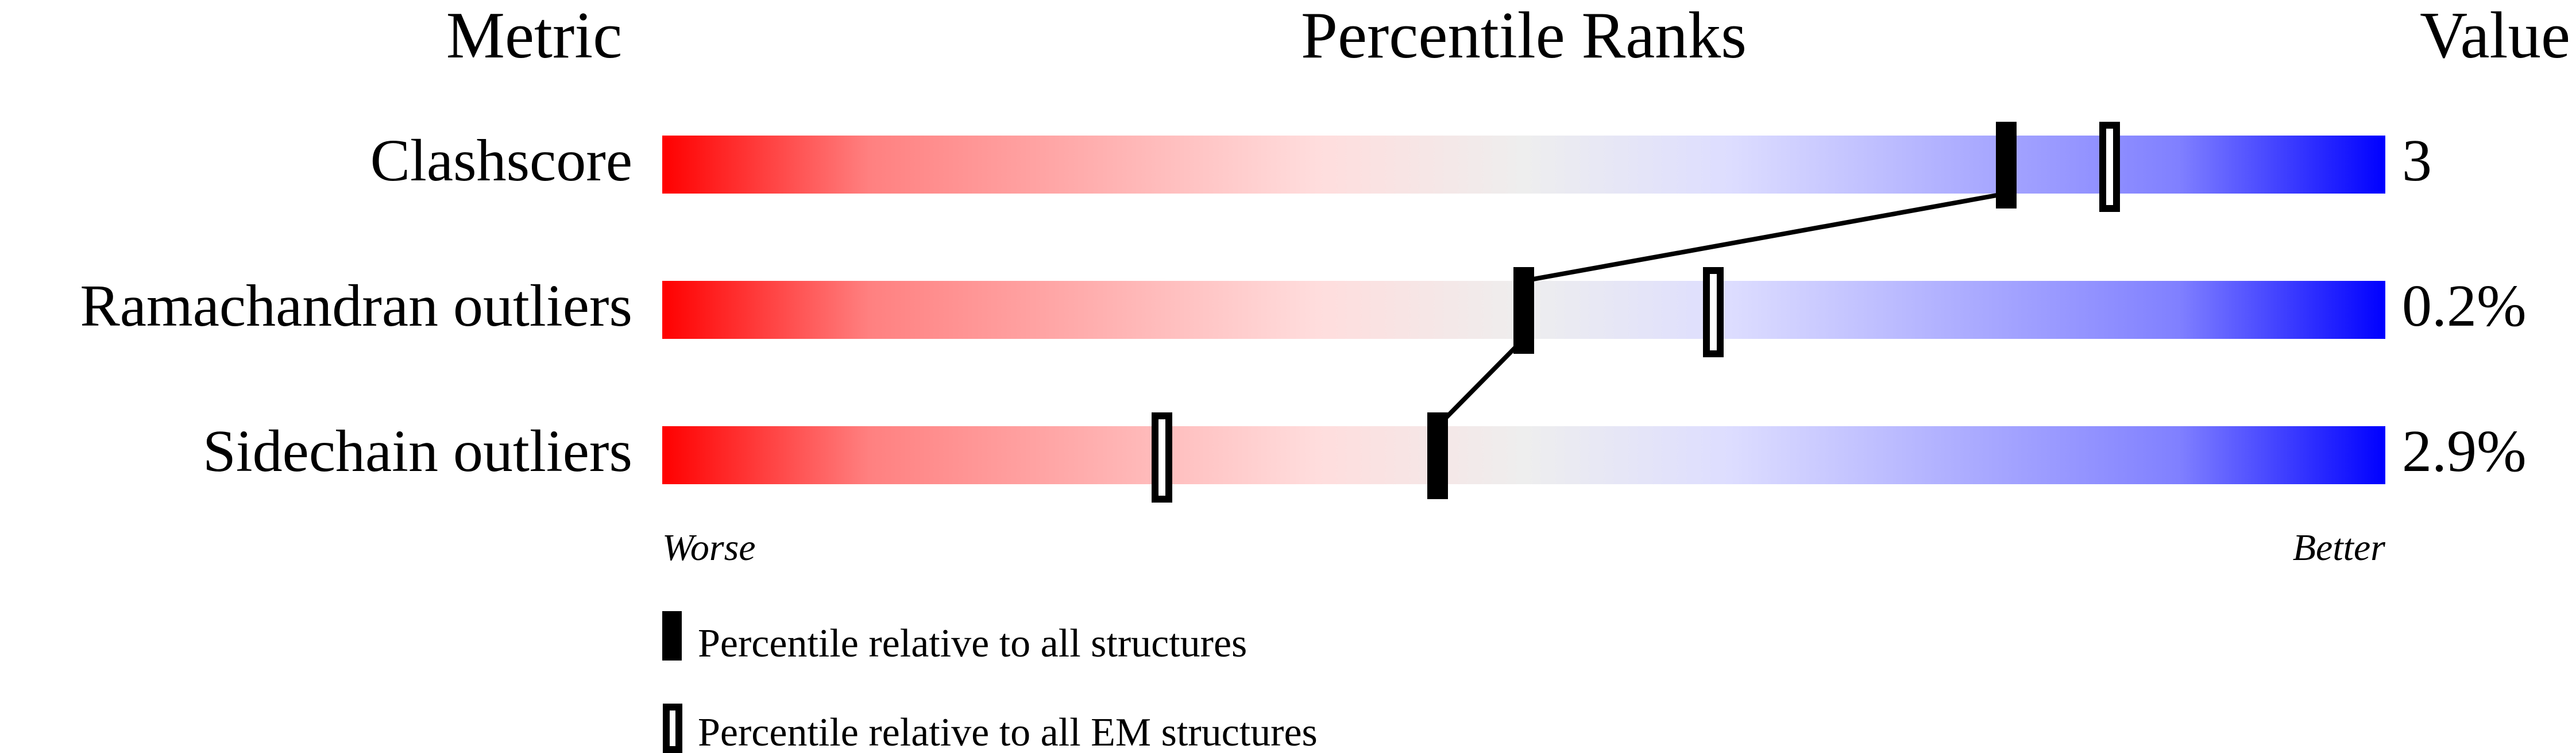 The image size is (2576, 753). I want to click on metric-label: Ramachandran outliers, so click(356, 306).